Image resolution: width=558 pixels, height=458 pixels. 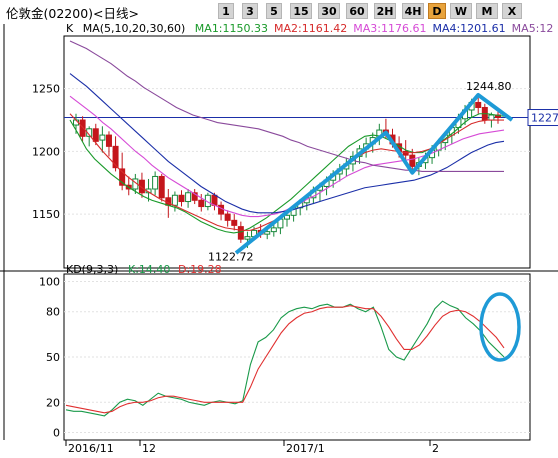 I want to click on ma-params: MA(5,10,20,30,60), so click(x=134, y=28).